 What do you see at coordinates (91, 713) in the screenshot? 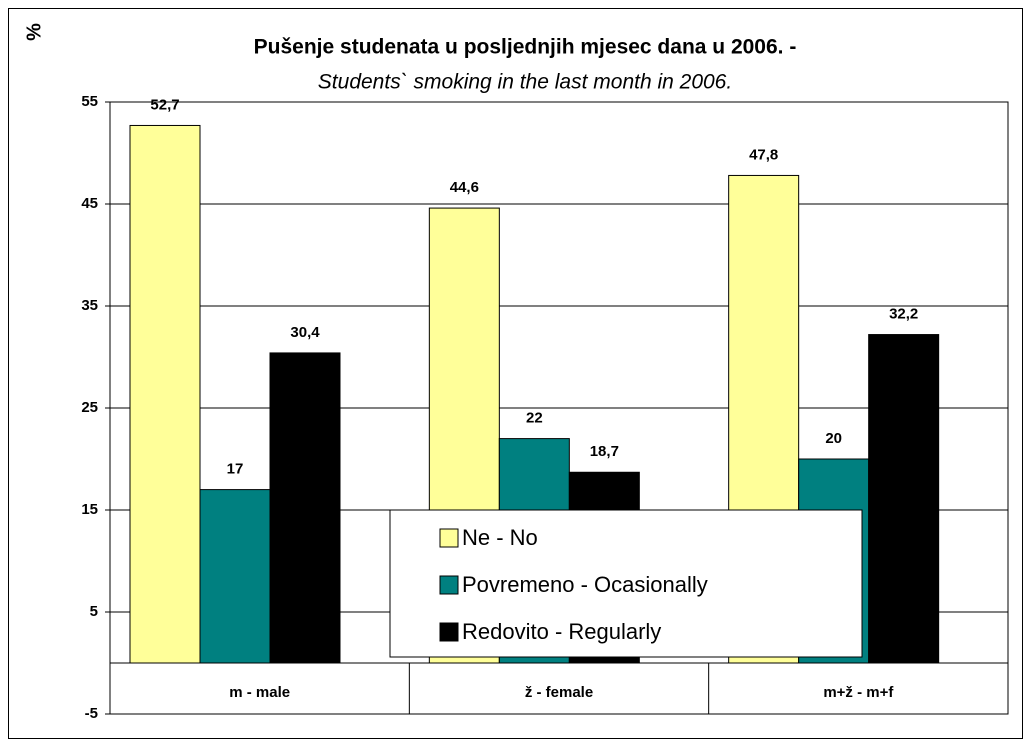
I see `y-tick-label: -5` at bounding box center [91, 713].